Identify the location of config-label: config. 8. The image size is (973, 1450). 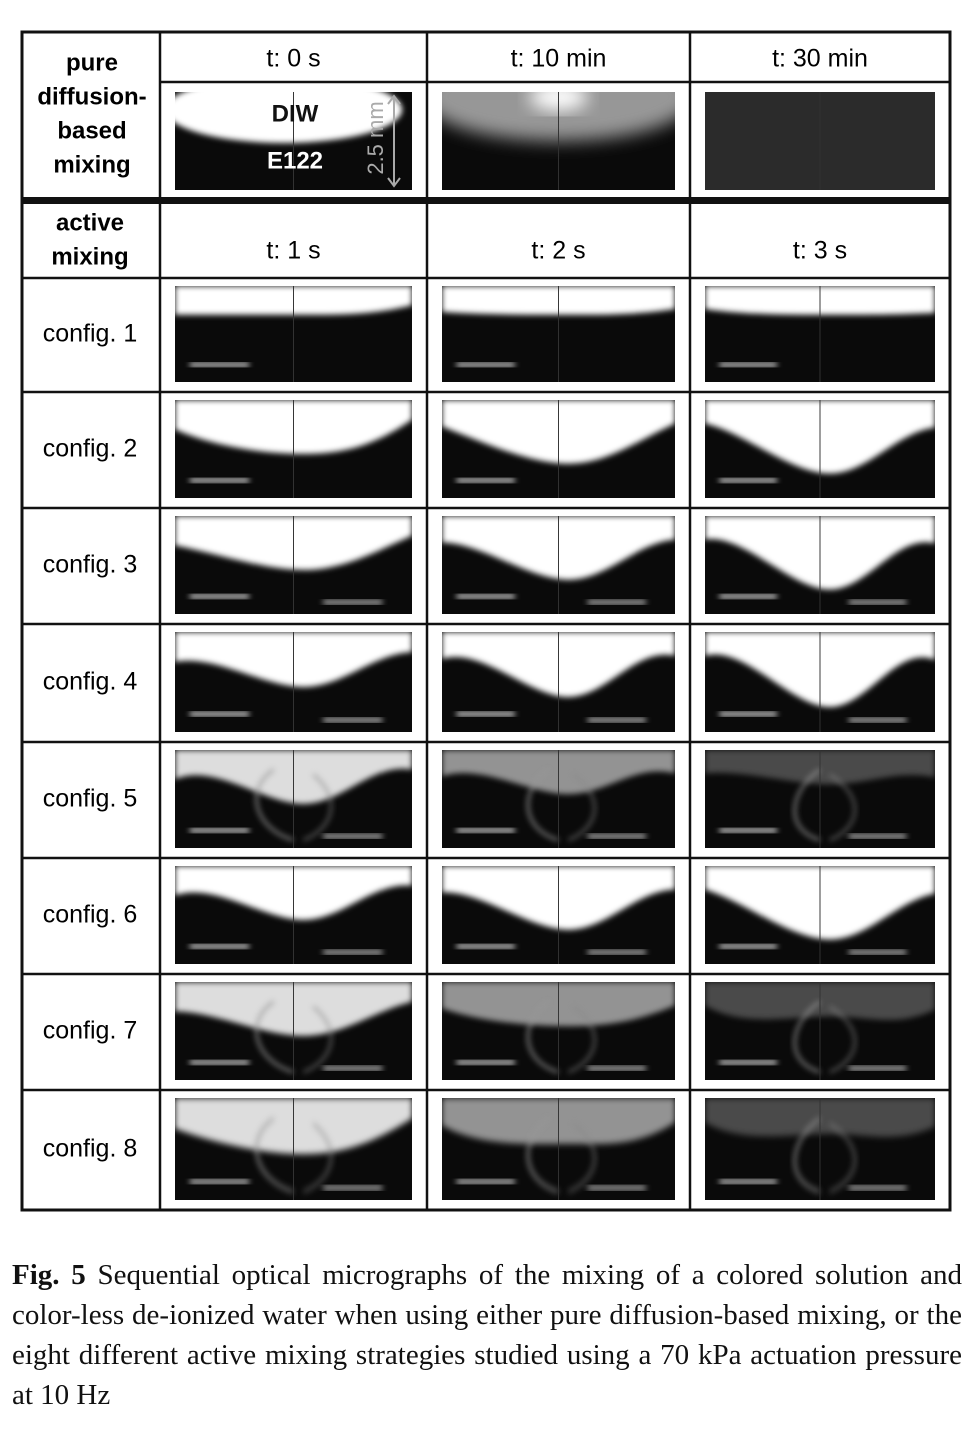
(90, 1149).